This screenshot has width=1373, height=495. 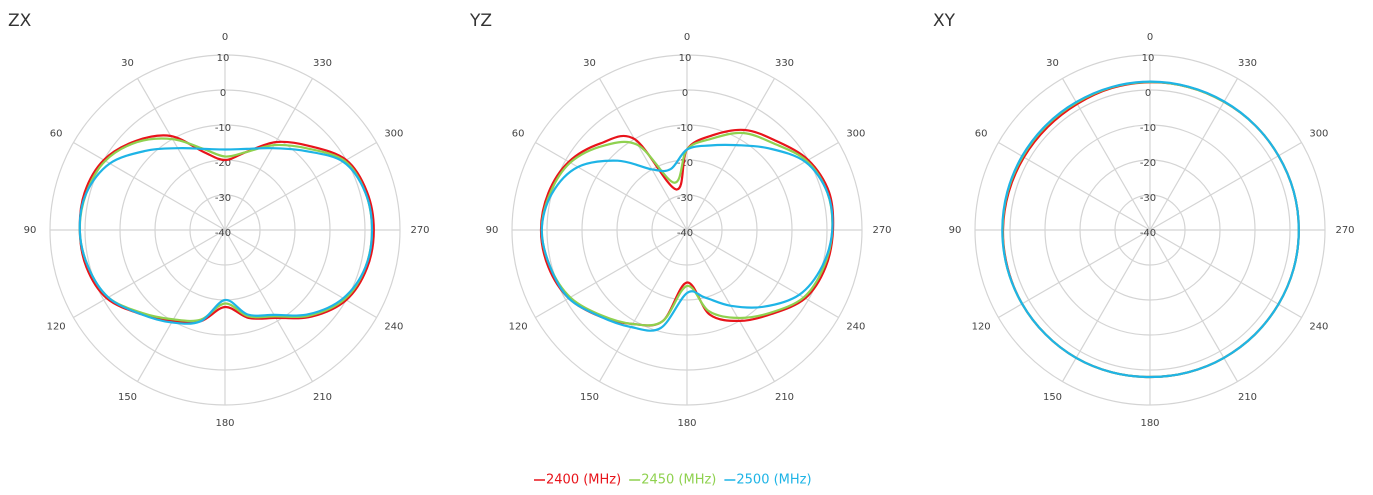 What do you see at coordinates (944, 21) in the screenshot?
I see `chart-title: XY` at bounding box center [944, 21].